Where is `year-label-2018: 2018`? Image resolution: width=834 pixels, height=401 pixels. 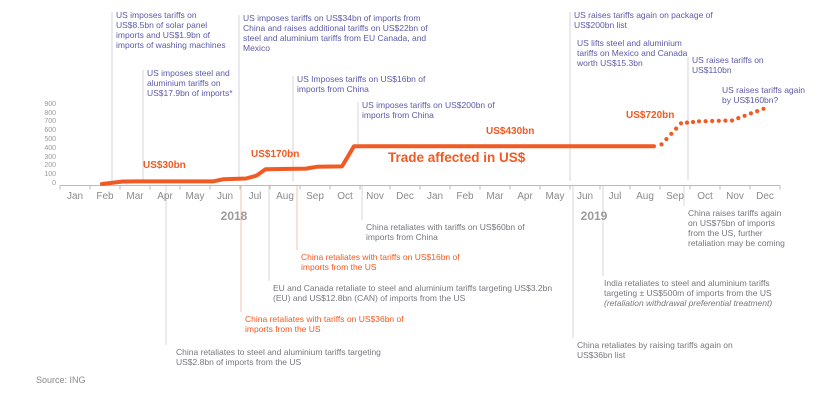 year-label-2018: 2018 is located at coordinates (234, 216).